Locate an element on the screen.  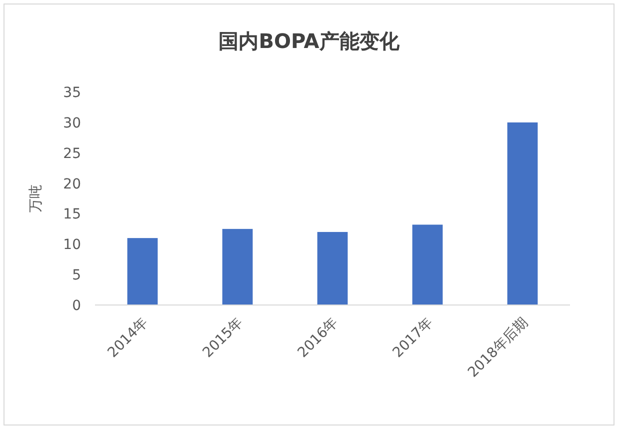
y-tick-label: 35 is located at coordinates (72, 93).